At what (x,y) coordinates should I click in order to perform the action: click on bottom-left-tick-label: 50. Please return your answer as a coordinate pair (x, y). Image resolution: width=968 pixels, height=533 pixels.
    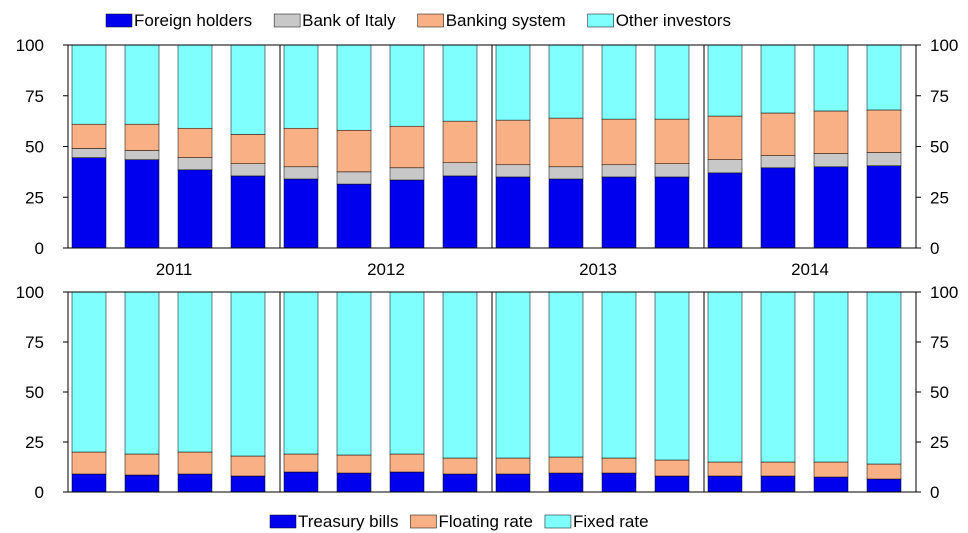
    Looking at the image, I should click on (34, 392).